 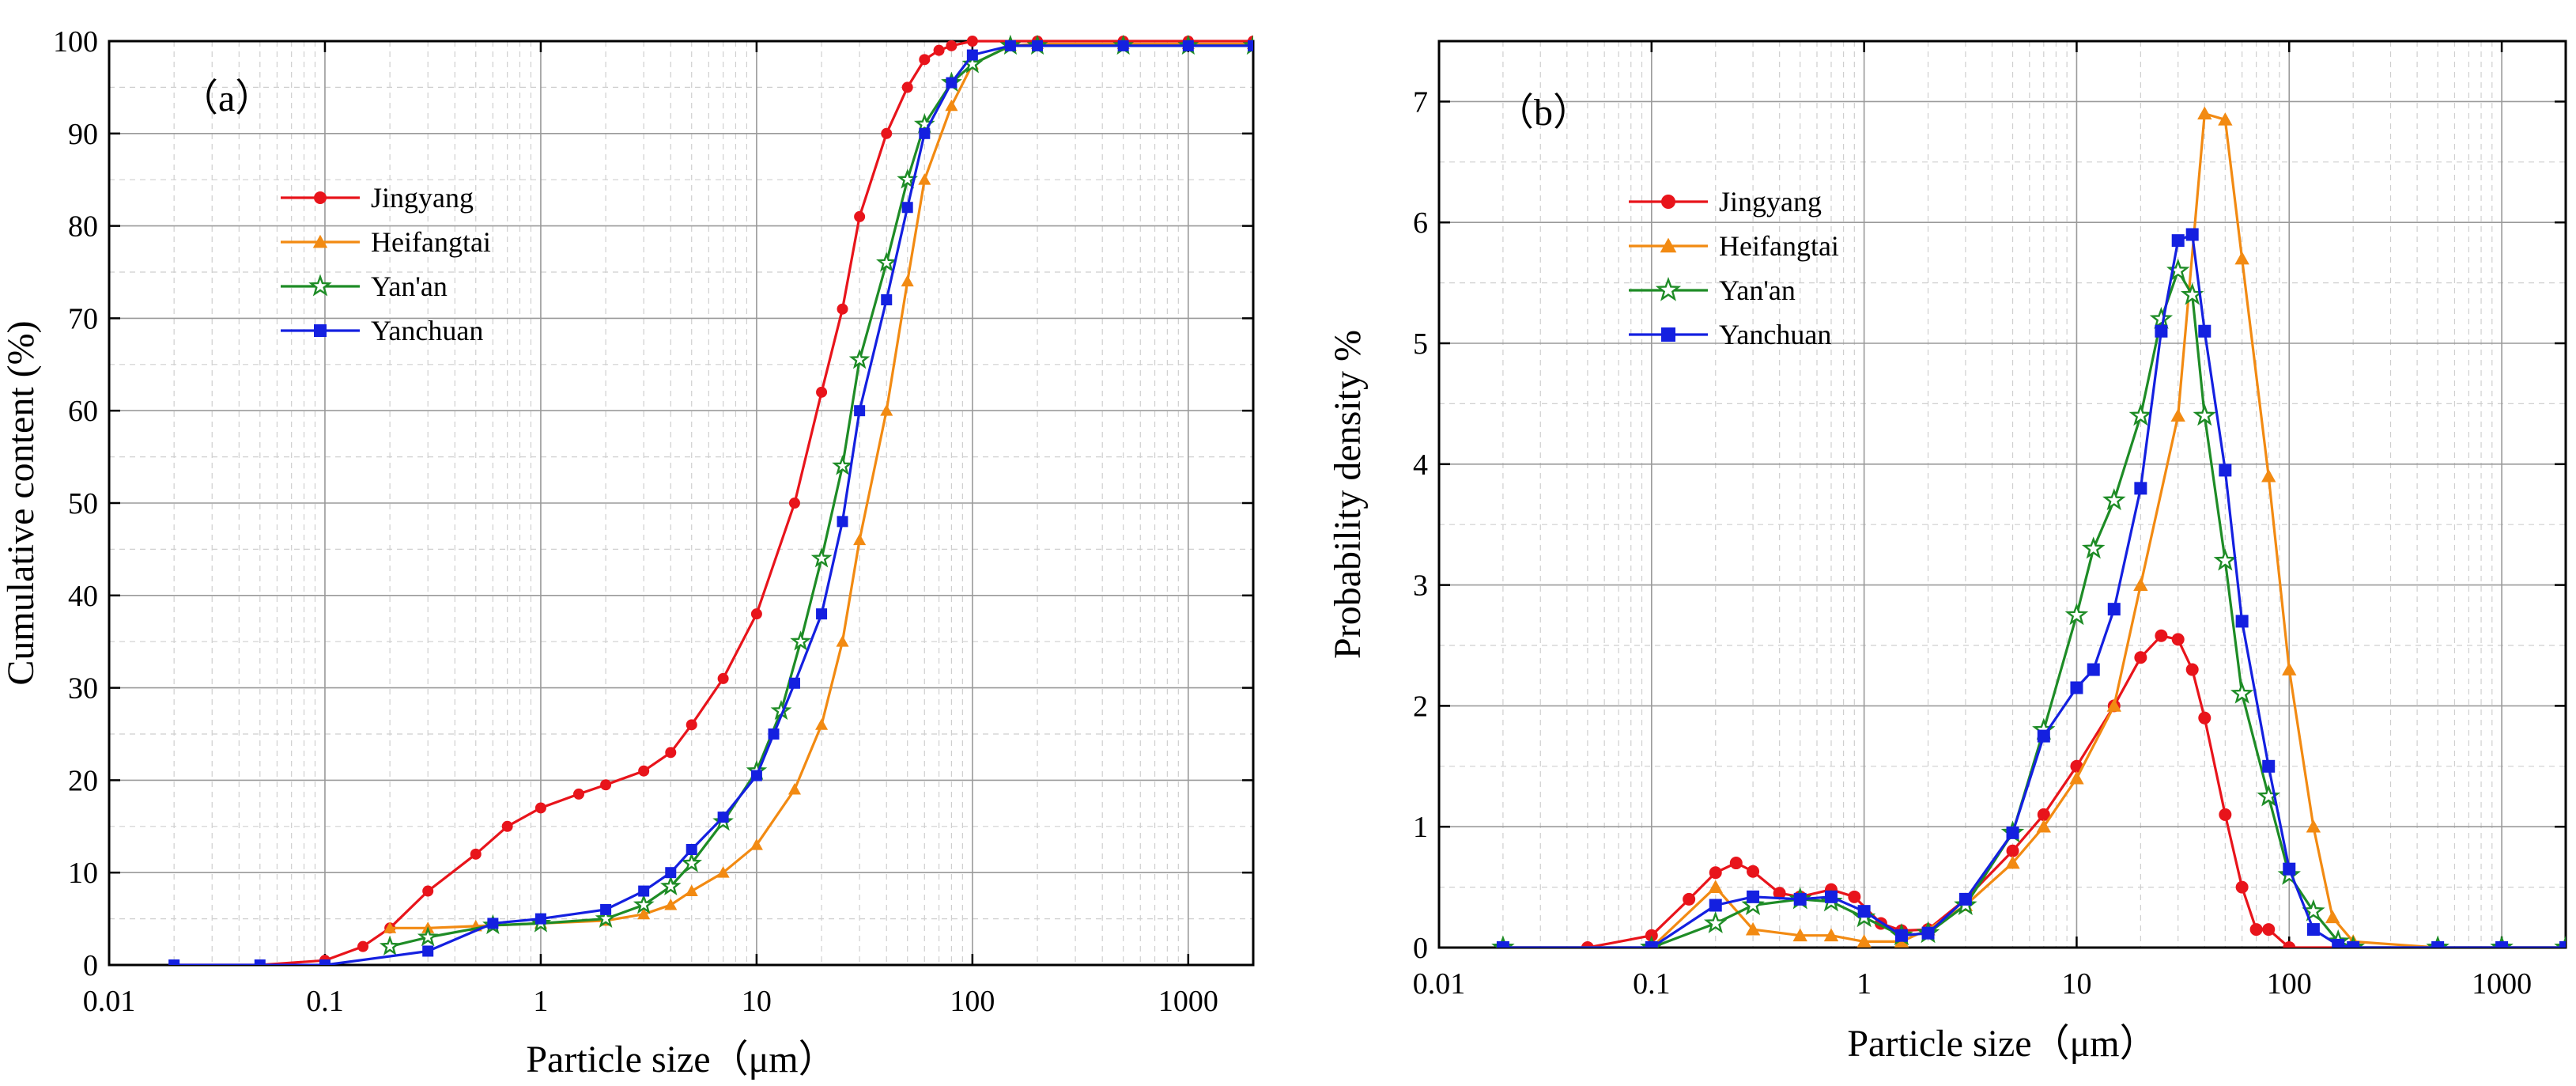 What do you see at coordinates (1420, 827) in the screenshot?
I see `y-tick-label: 1` at bounding box center [1420, 827].